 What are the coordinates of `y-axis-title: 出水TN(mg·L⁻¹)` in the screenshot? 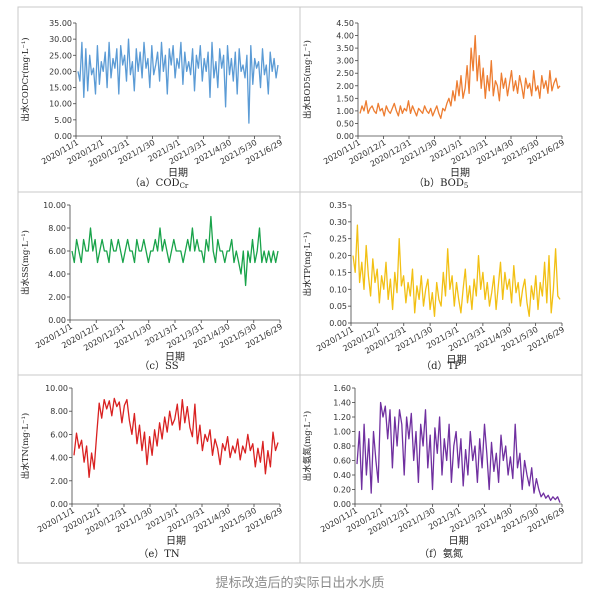 It's located at (25, 446).